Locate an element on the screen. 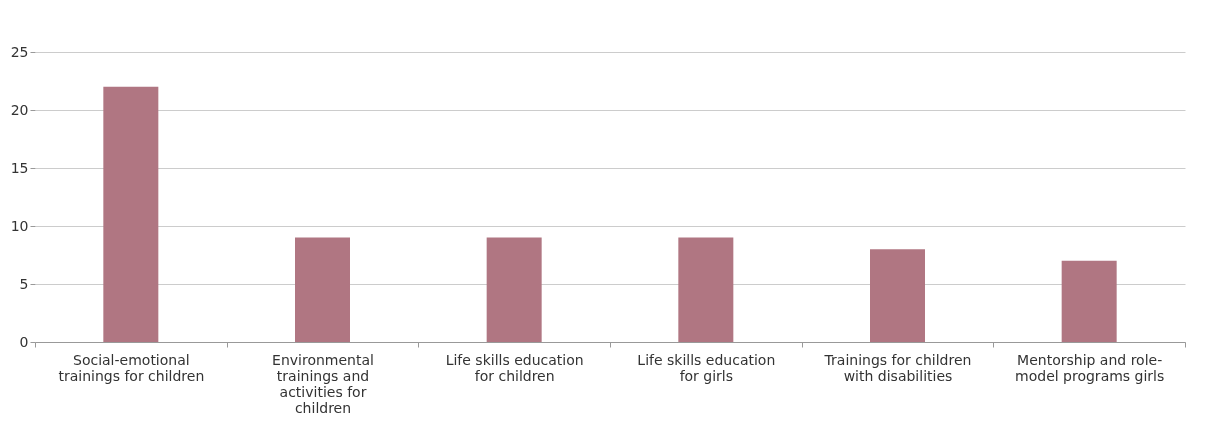 Image resolution: width=1217 pixels, height=427 pixels. x-tick-label: Life skills education for girls is located at coordinates (706, 367).